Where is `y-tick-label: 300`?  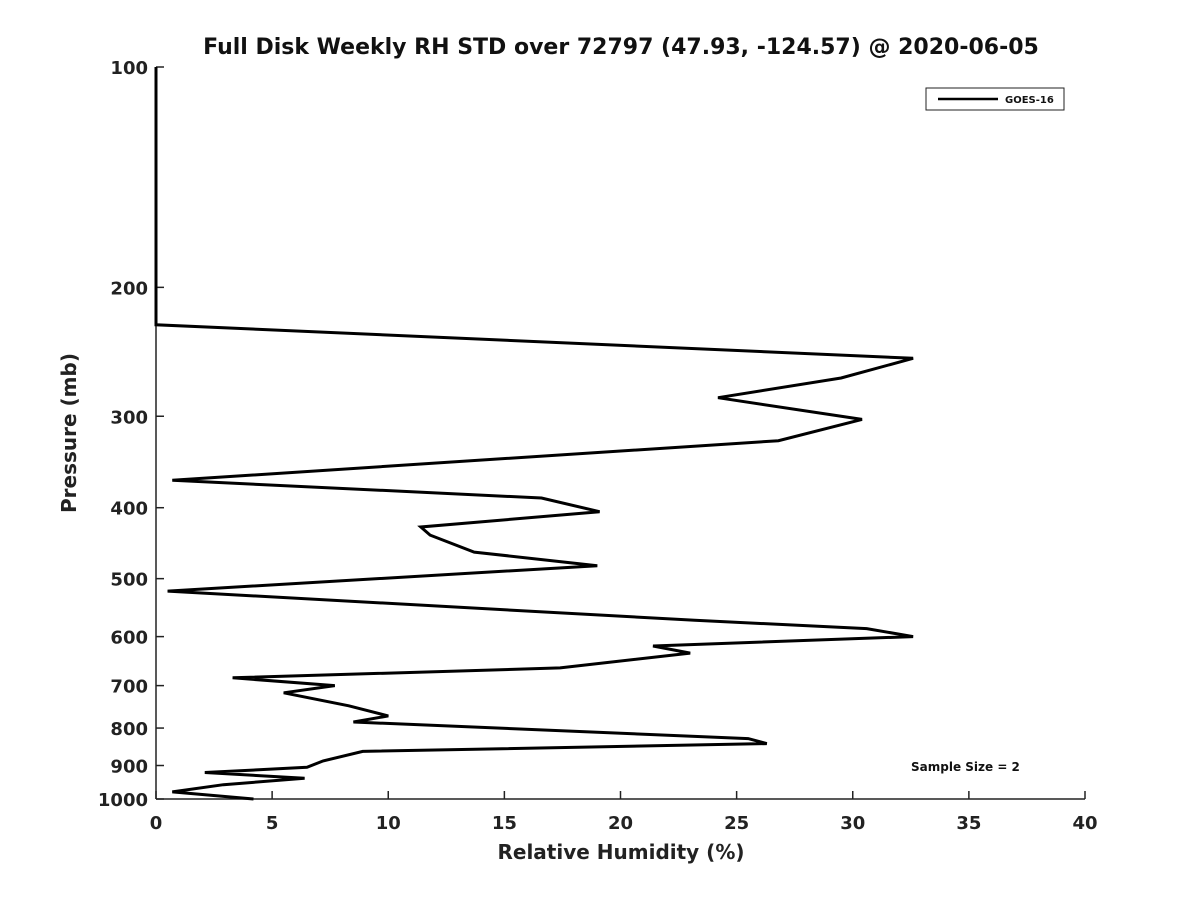
y-tick-label: 300 is located at coordinates (129, 417).